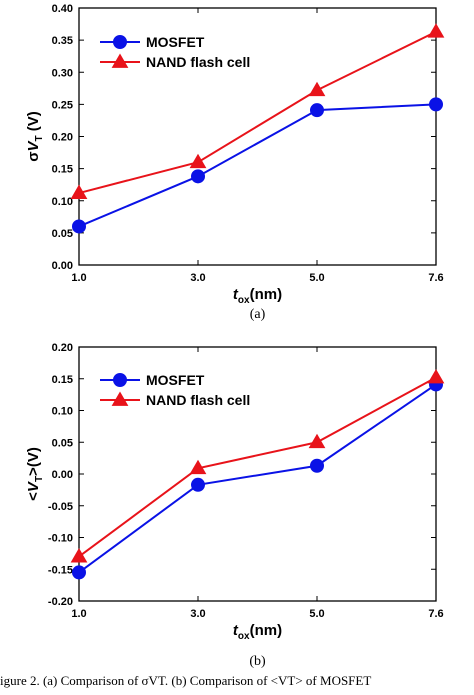 This screenshot has width=474, height=695. Describe the element at coordinates (62, 9) in the screenshot. I see `y-tick-label: 0.40` at that location.